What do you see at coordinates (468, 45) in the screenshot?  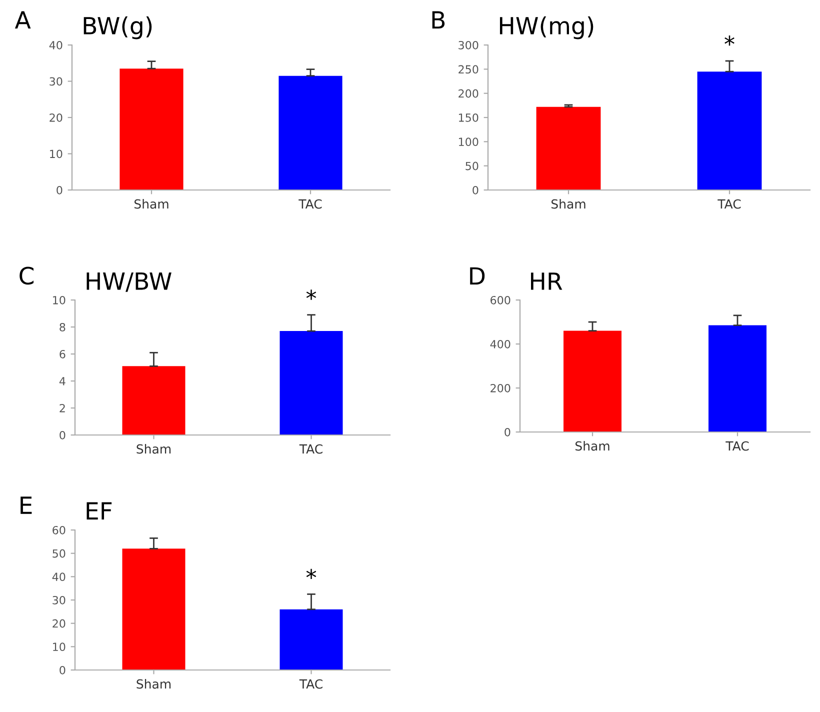 I see `y-tick-label: 300` at bounding box center [468, 45].